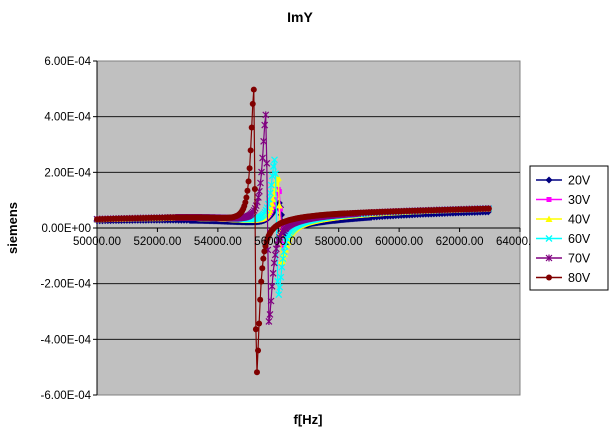  What do you see at coordinates (579, 239) in the screenshot?
I see `legend-label: 60V` at bounding box center [579, 239].